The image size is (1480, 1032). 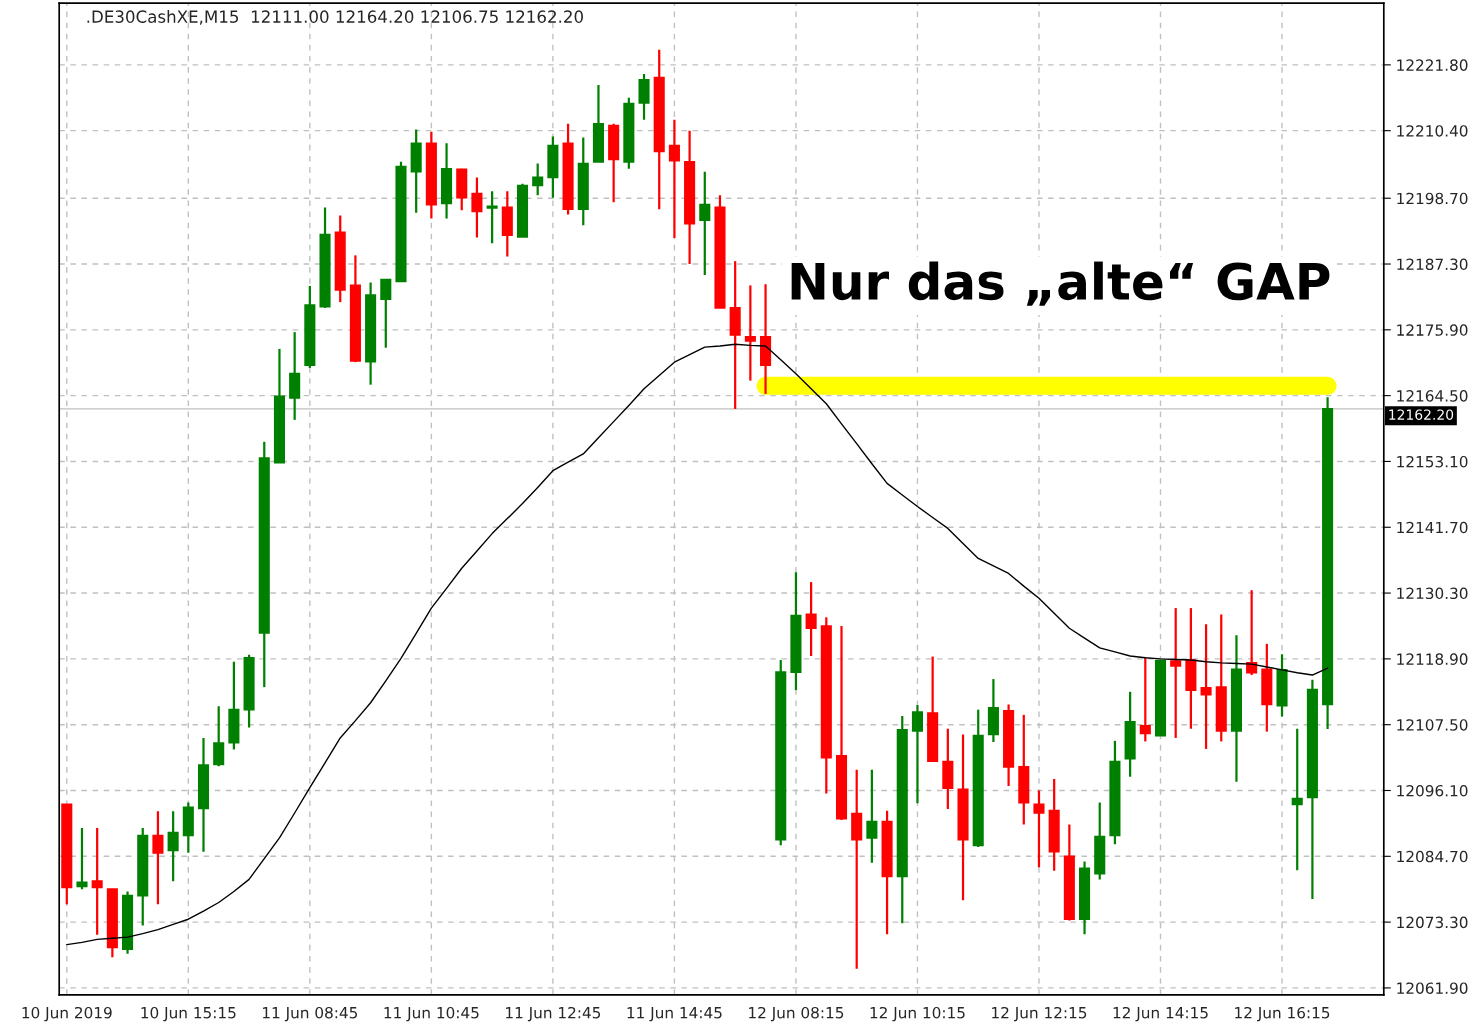 What do you see at coordinates (67, 1014) in the screenshot?
I see `x-tick-label: 10 Jun 2019` at bounding box center [67, 1014].